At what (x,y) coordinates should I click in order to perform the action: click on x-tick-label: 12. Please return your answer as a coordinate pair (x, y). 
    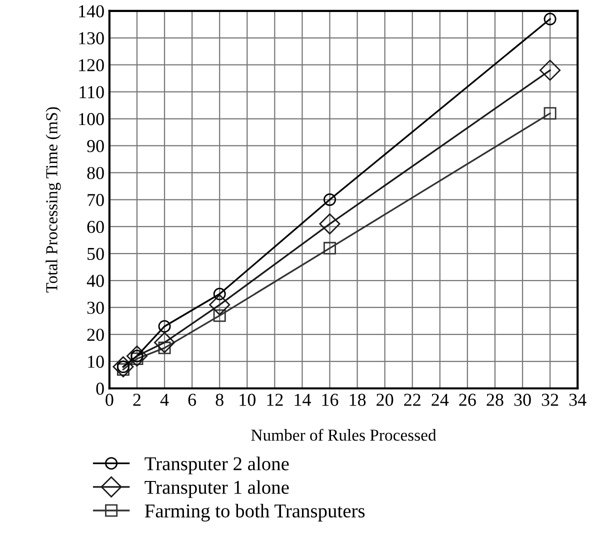
    Looking at the image, I should click on (275, 400).